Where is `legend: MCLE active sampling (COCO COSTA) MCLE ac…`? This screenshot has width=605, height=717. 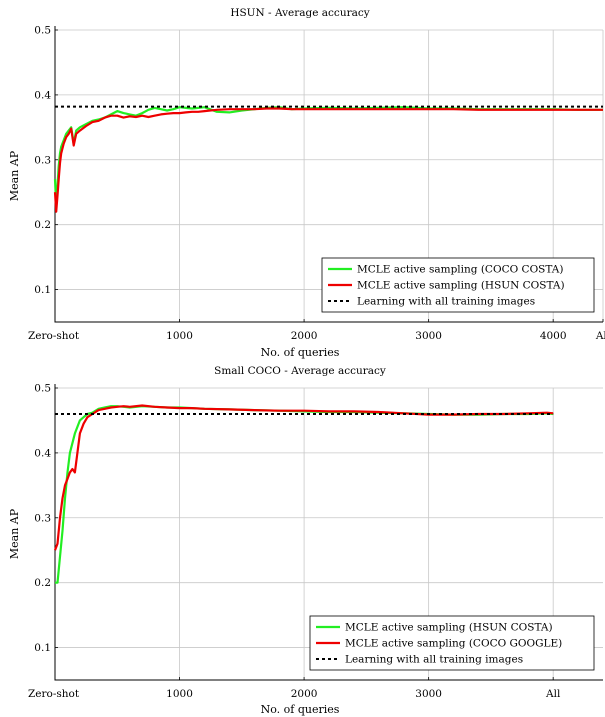 legend: MCLE active sampling (COCO COSTA) MCLE ac… is located at coordinates (458, 285).